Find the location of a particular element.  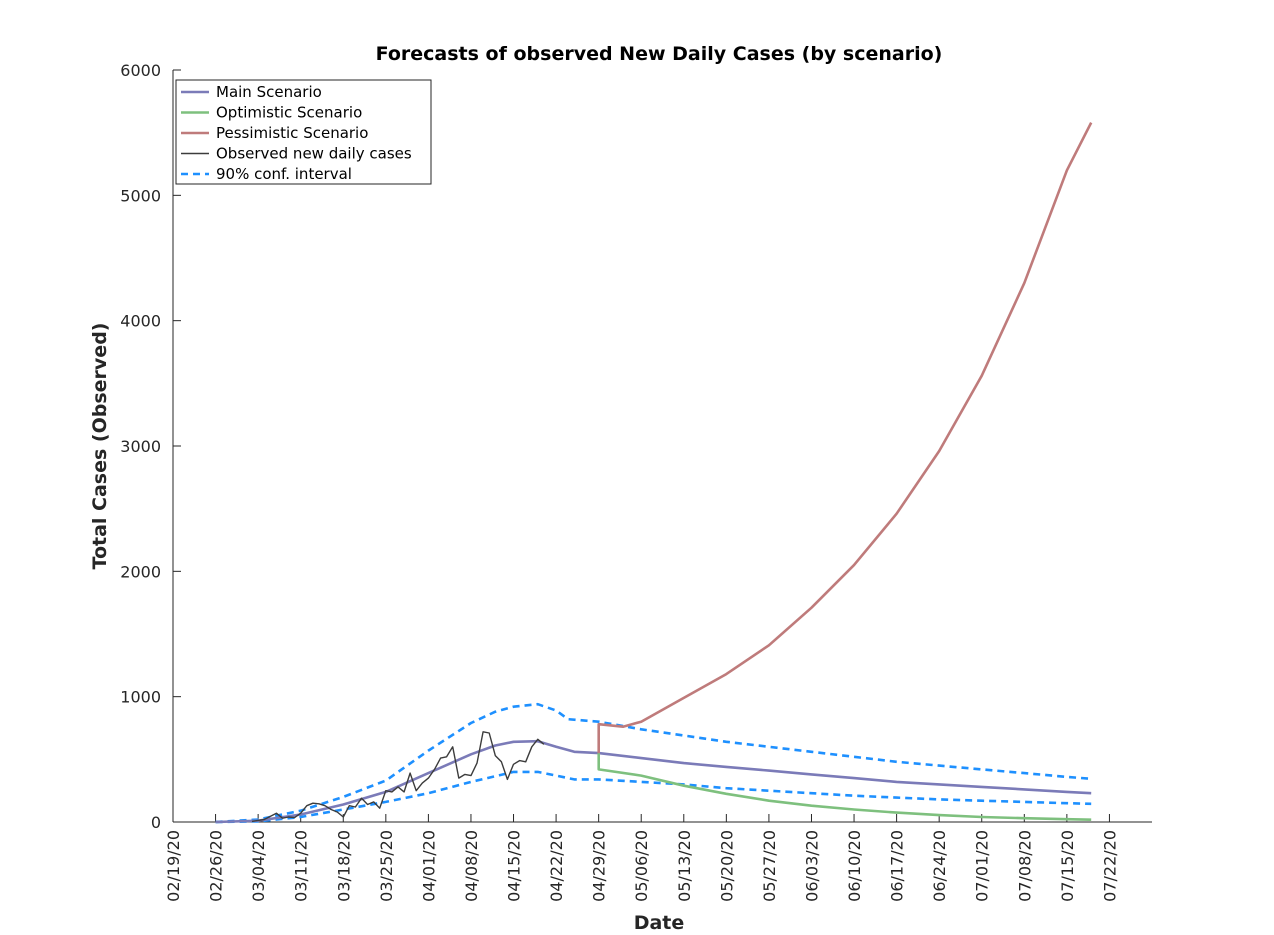

x-tick-label: 03/11/20 is located at coordinates (301, 866).